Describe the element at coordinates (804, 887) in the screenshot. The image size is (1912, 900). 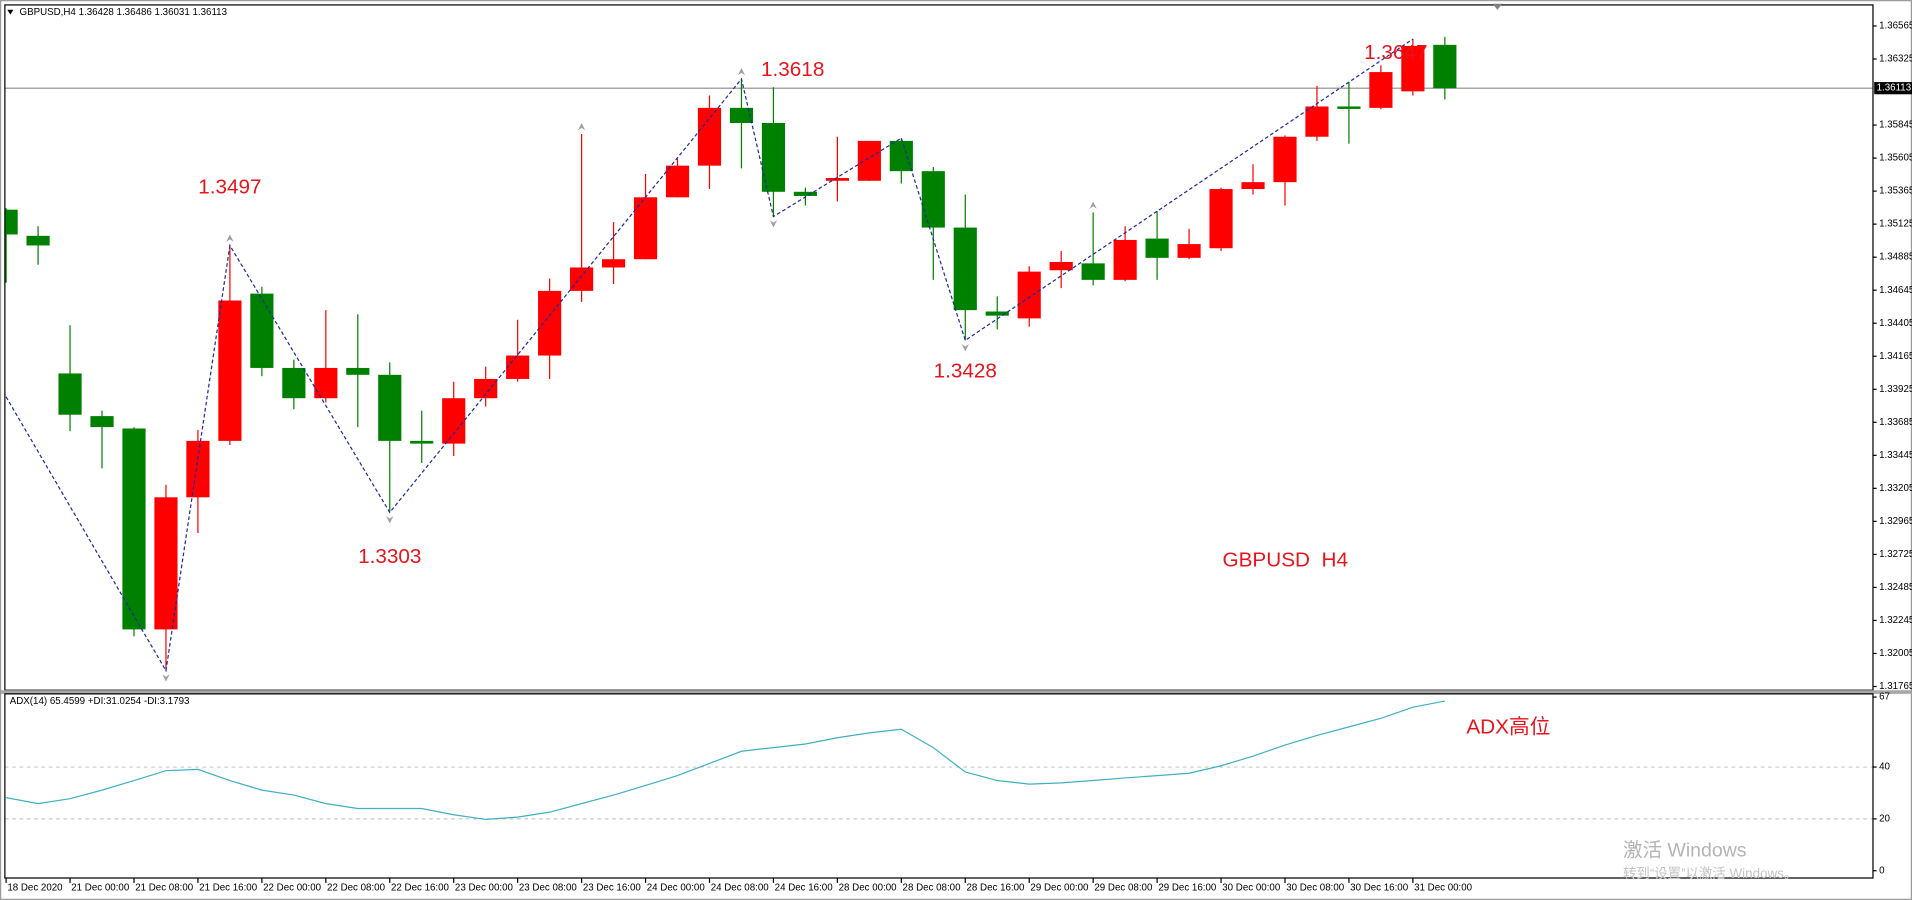
I see `x-tick-label: 24 Dec 16:00` at that location.